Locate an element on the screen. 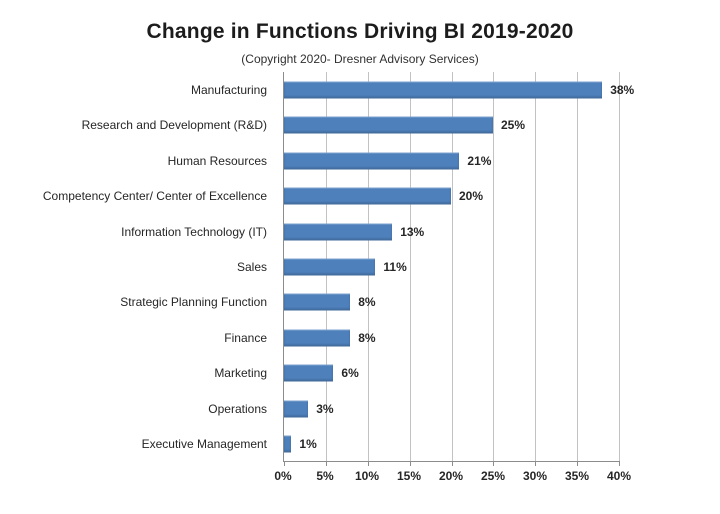 Image resolution: width=720 pixels, height=514 pixels. chart-row: Executive Management 1% is located at coordinates (360, 444).